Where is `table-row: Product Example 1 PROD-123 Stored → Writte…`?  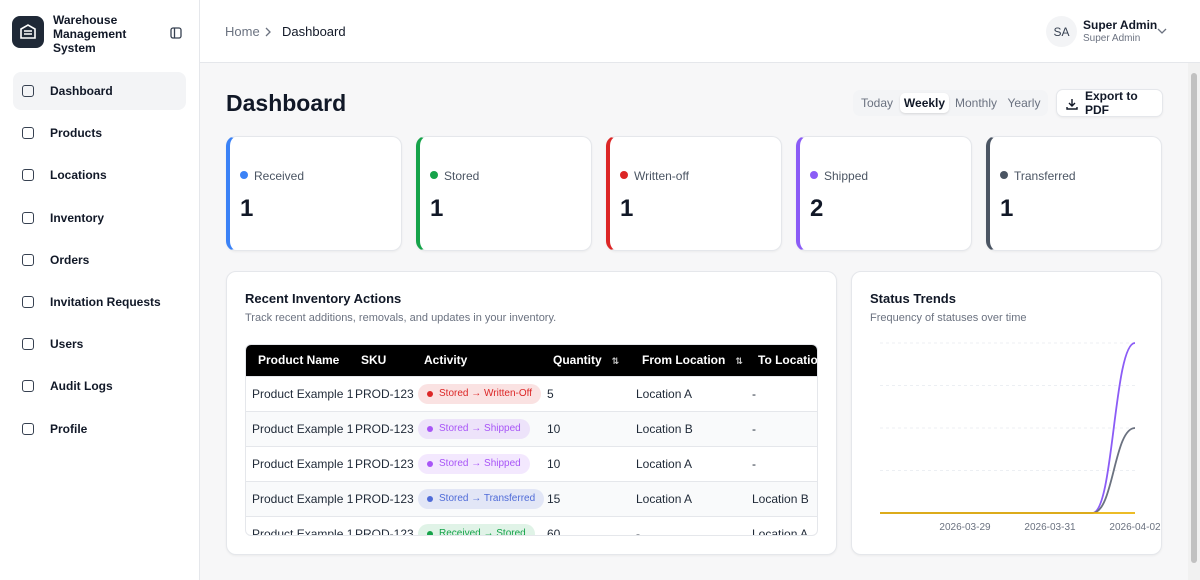
table-row: Product Example 1 PROD-123 Stored → Writte… is located at coordinates (531, 393).